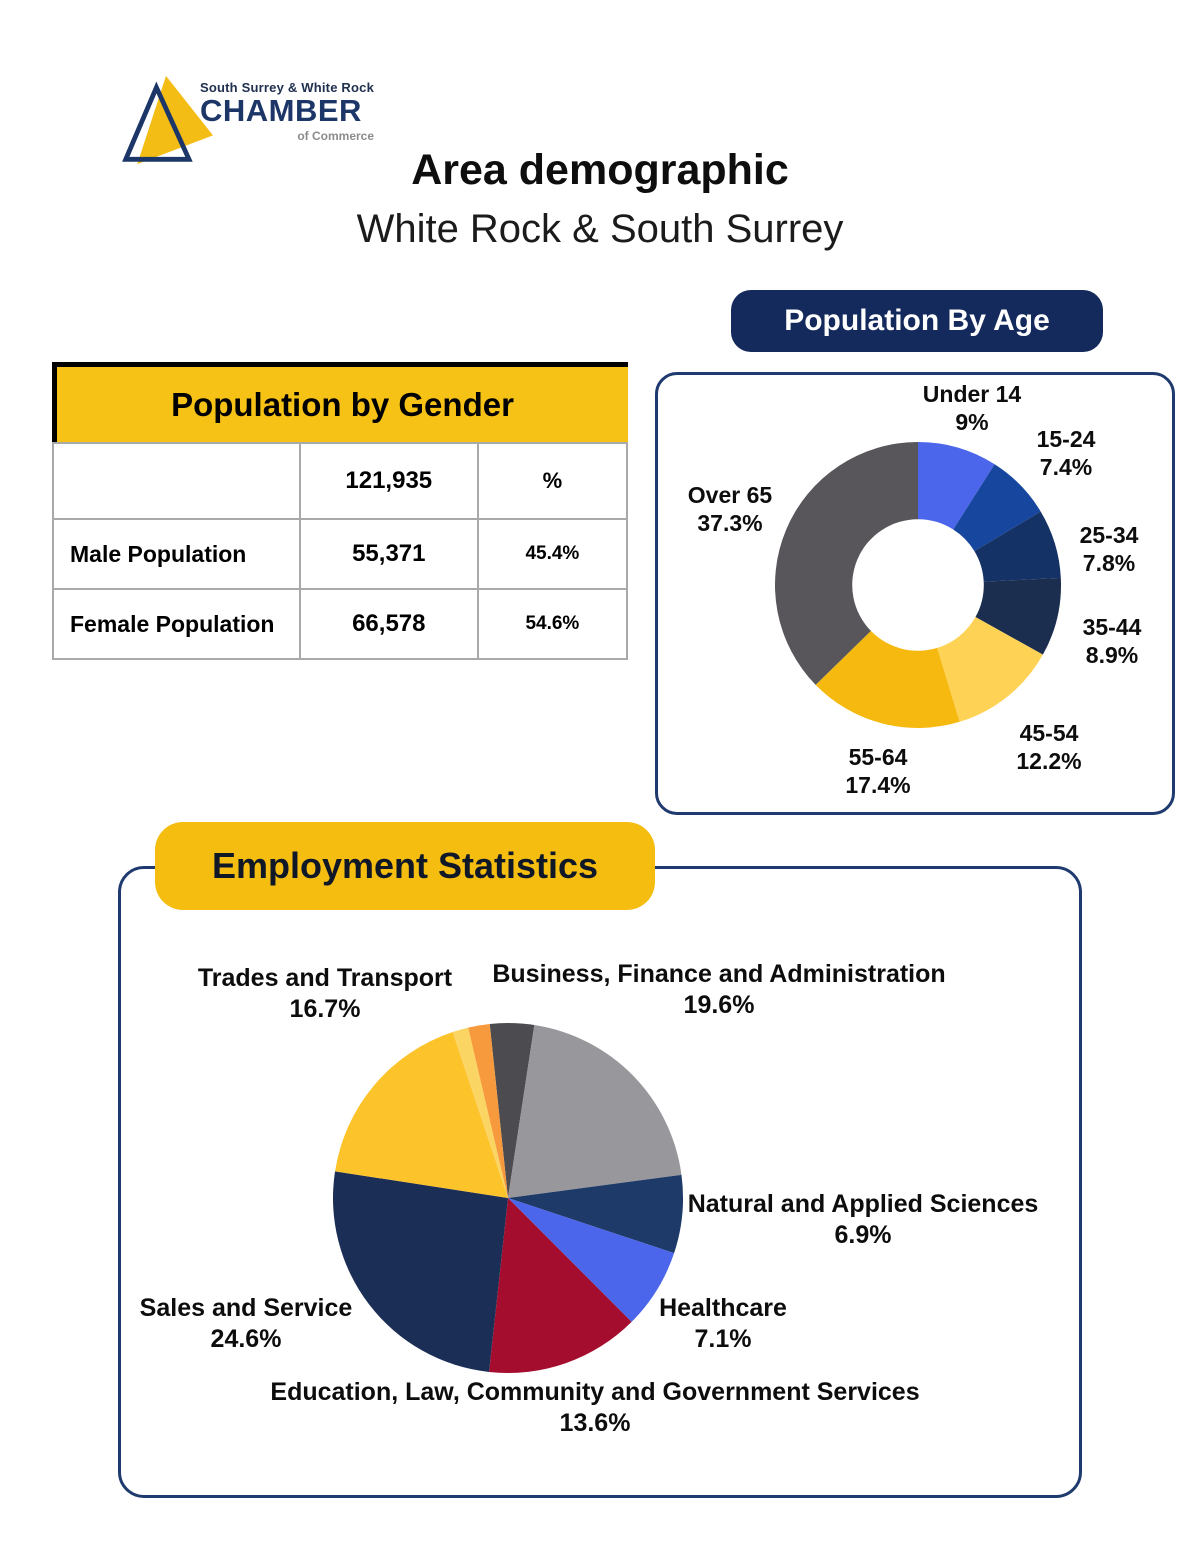 The height and width of the screenshot is (1553, 1200). I want to click on age-label-percent: 8.9%, so click(1112, 655).